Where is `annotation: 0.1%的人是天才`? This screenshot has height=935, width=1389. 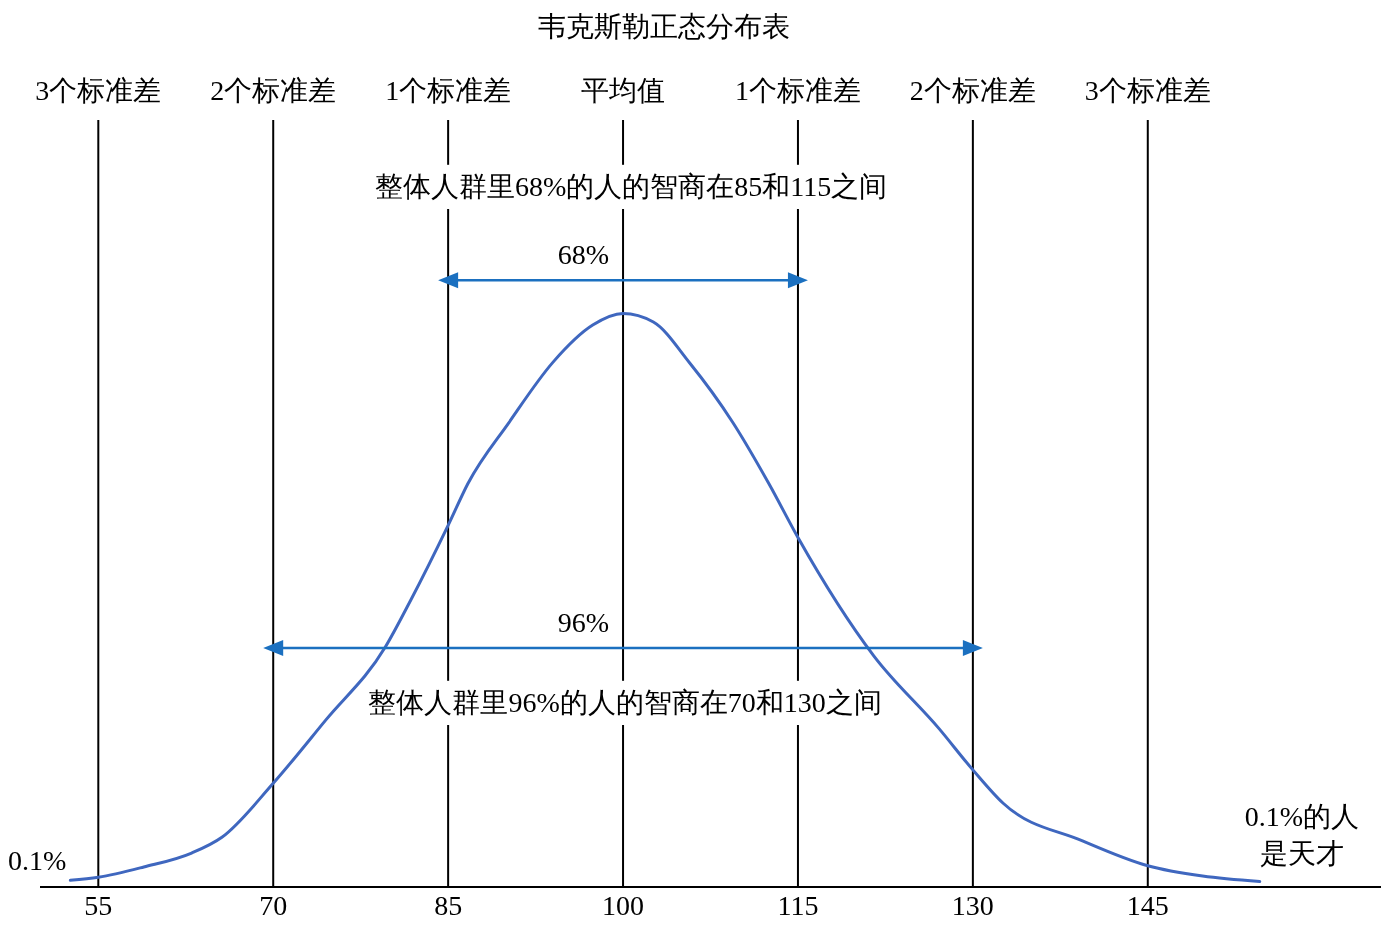 annotation: 0.1%的人是天才 is located at coordinates (1302, 835).